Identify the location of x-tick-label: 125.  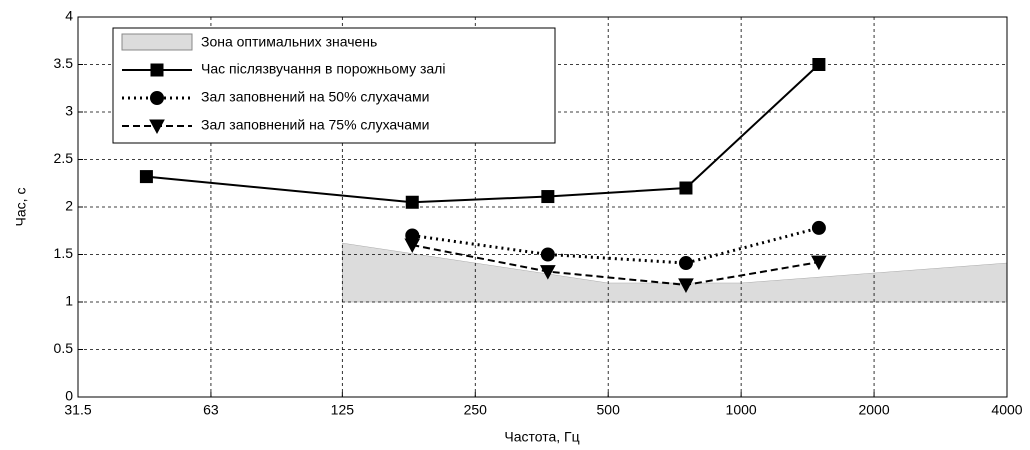
(343, 410).